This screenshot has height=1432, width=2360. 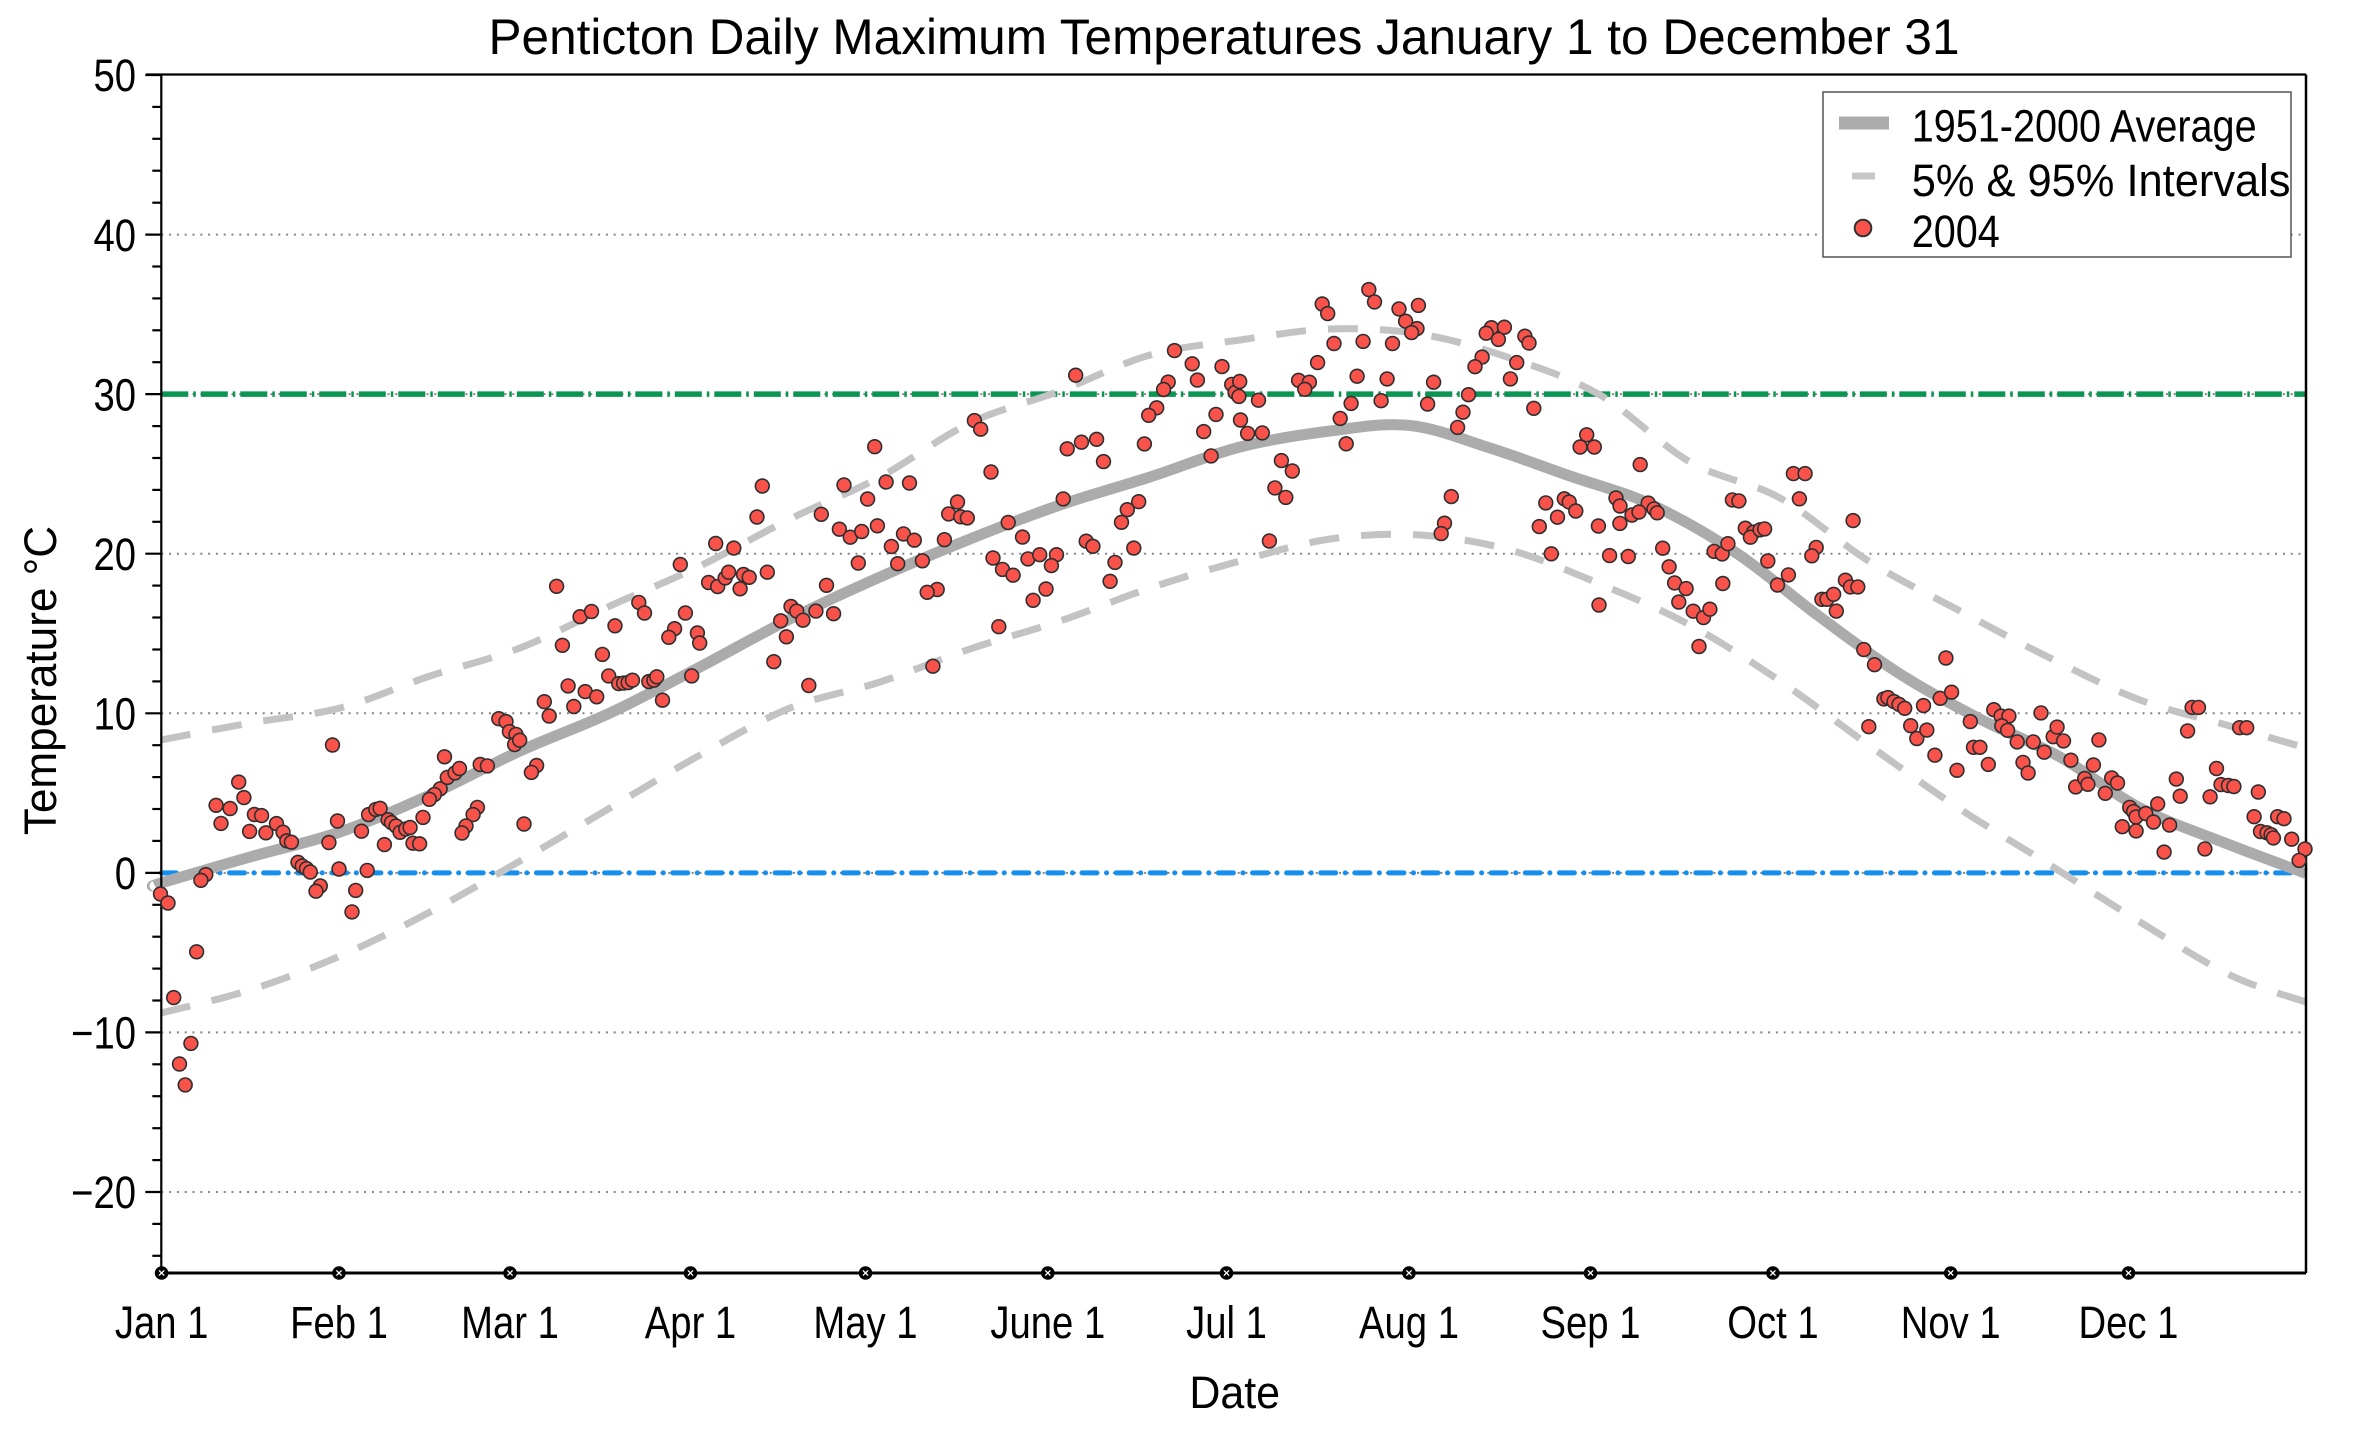 What do you see at coordinates (1409, 1322) in the screenshot?
I see `svg-text: Aug 1` at bounding box center [1409, 1322].